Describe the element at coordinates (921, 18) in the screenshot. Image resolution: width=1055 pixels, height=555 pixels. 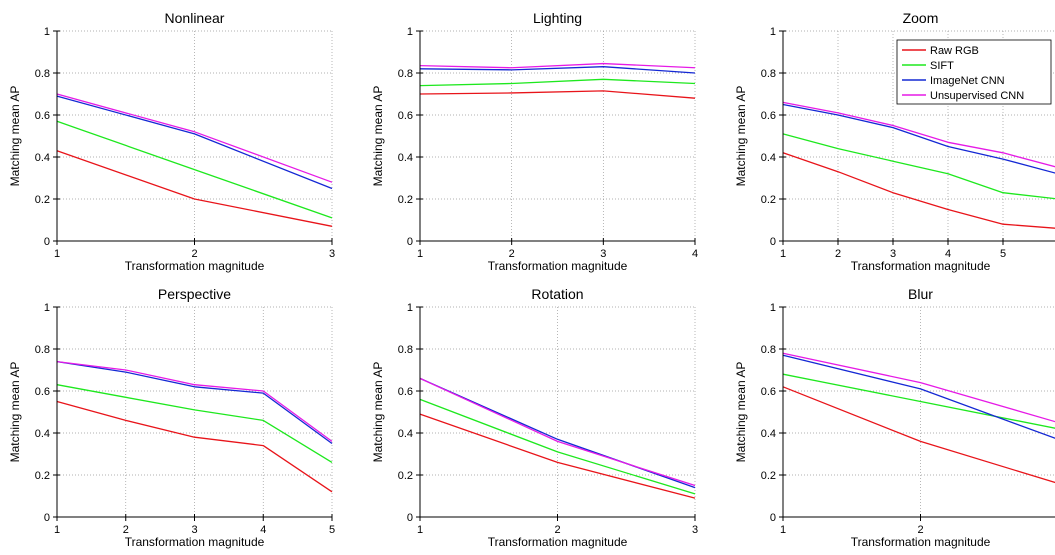
I see `chart-title: Zoom` at that location.